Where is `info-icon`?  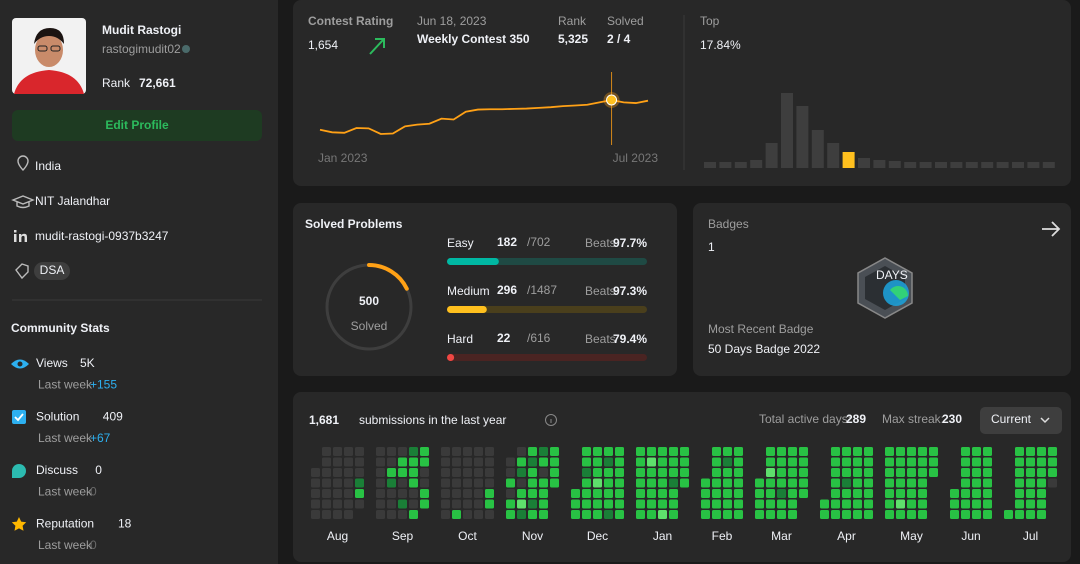
info-icon is located at coordinates (551, 420).